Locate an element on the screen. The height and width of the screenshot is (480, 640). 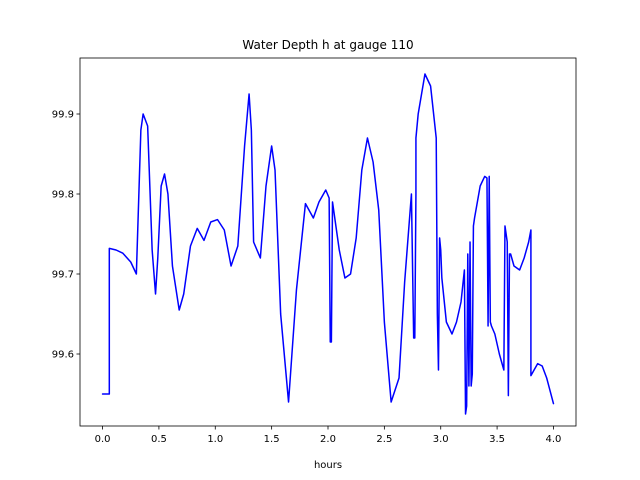
x-tick-label: 2.0 is located at coordinates (328, 439).